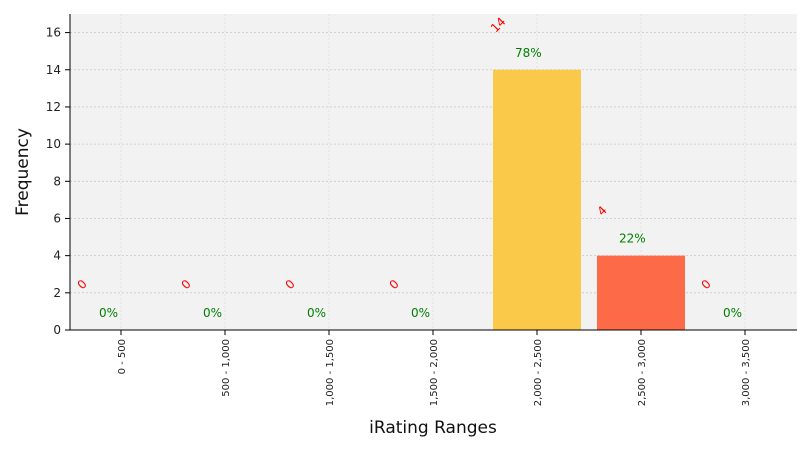  I want to click on y-axis-label: Frequency, so click(23, 172).